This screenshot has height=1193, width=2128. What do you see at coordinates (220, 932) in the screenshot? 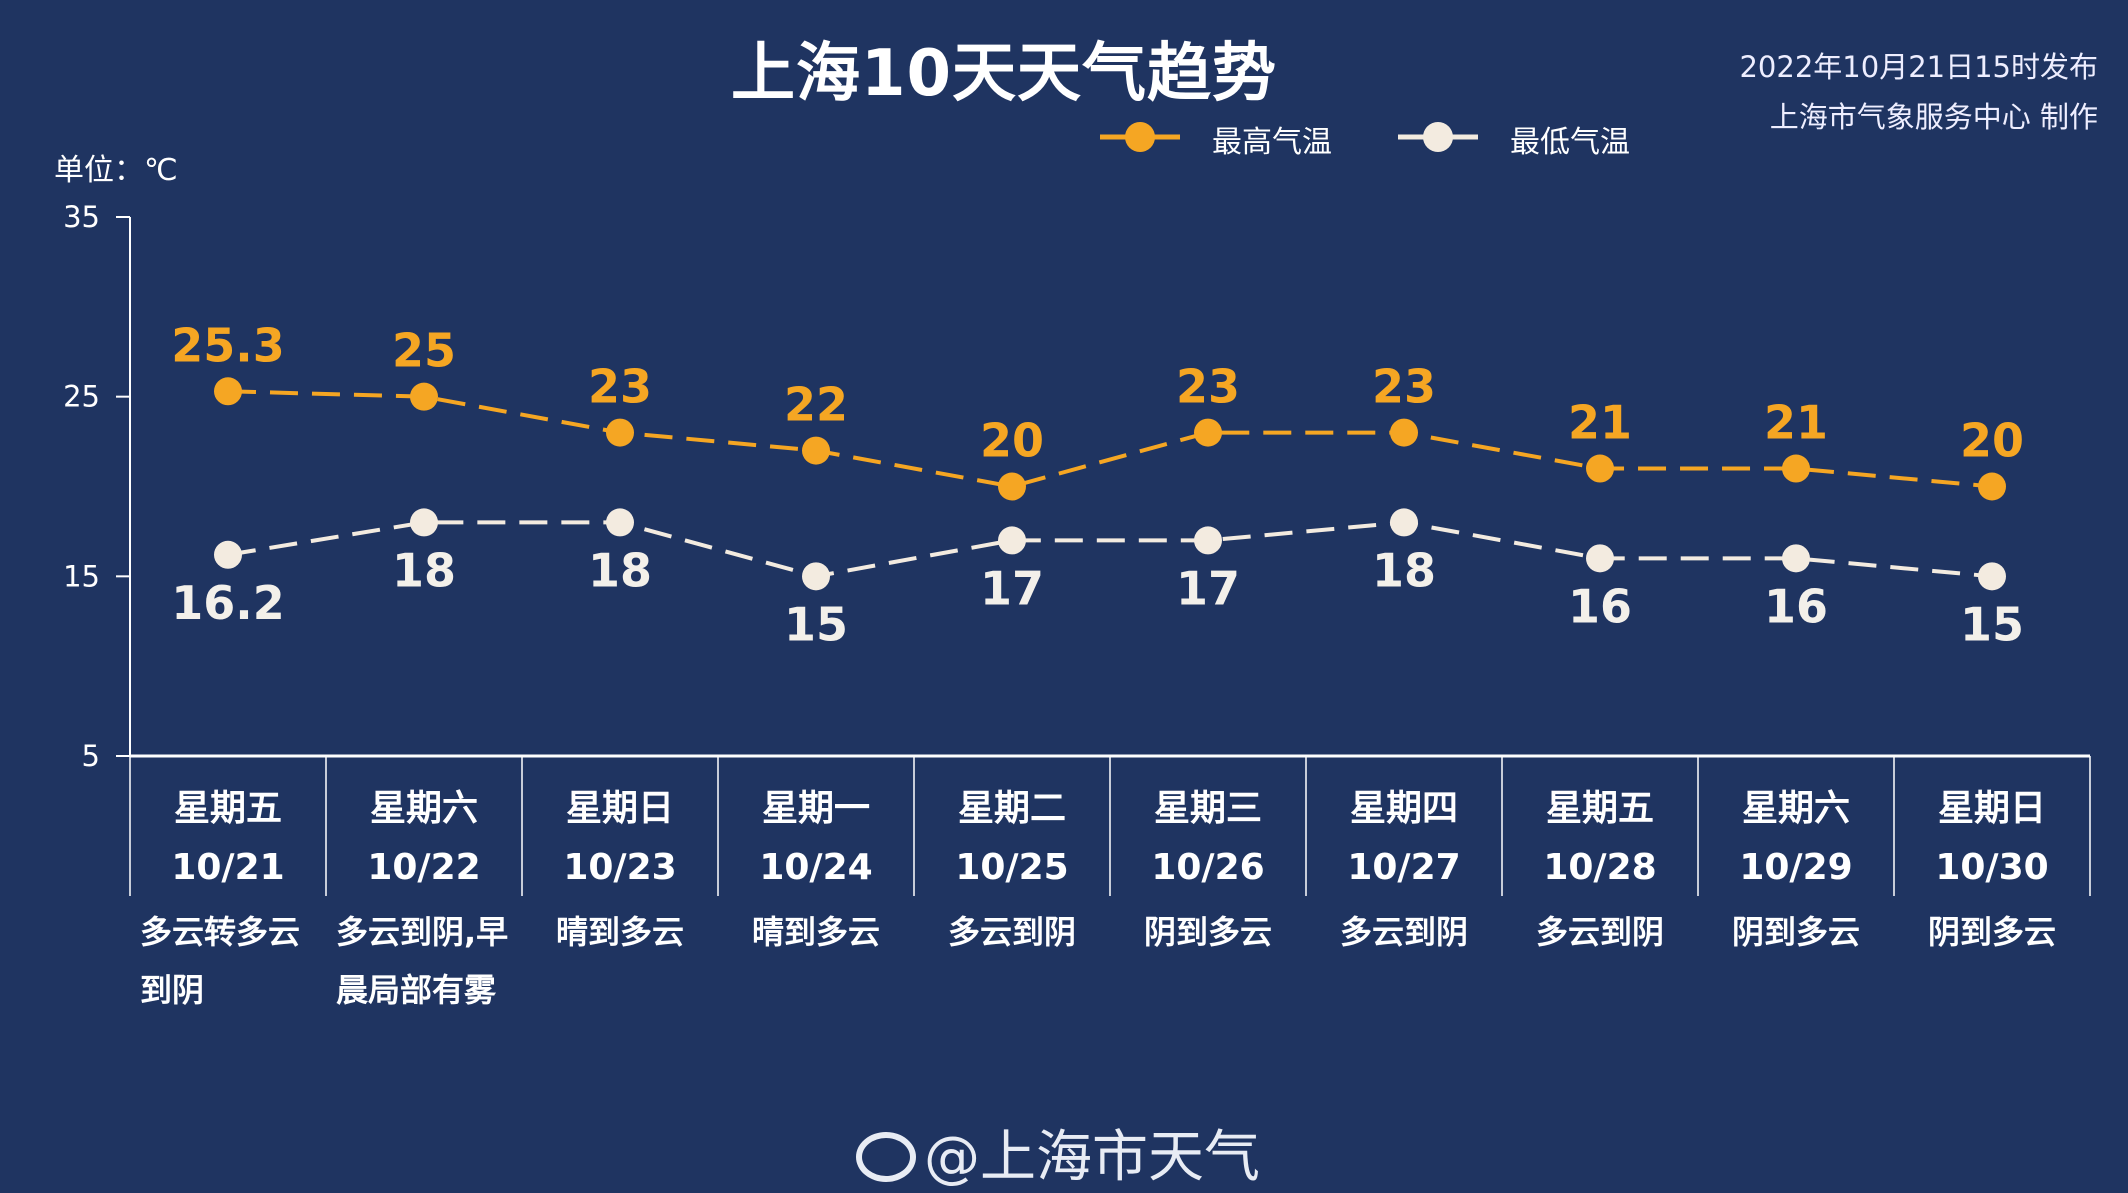
I see `weather-description: 多云转多云` at bounding box center [220, 932].